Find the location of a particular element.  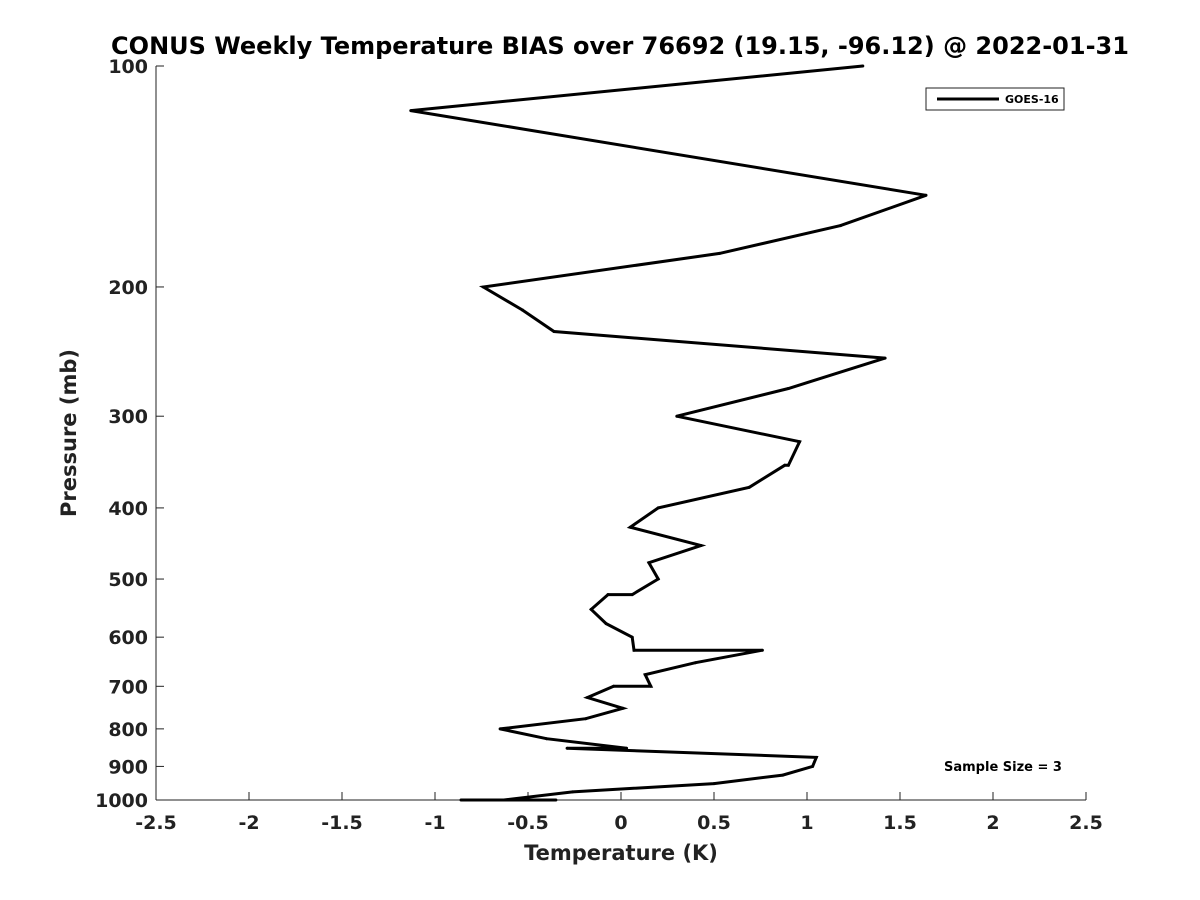

x-axis-ticks: -2.5 -2 -1.5 -1 -0.5 0 0.5 1 1.5 2 2.5 is located at coordinates (619, 813).